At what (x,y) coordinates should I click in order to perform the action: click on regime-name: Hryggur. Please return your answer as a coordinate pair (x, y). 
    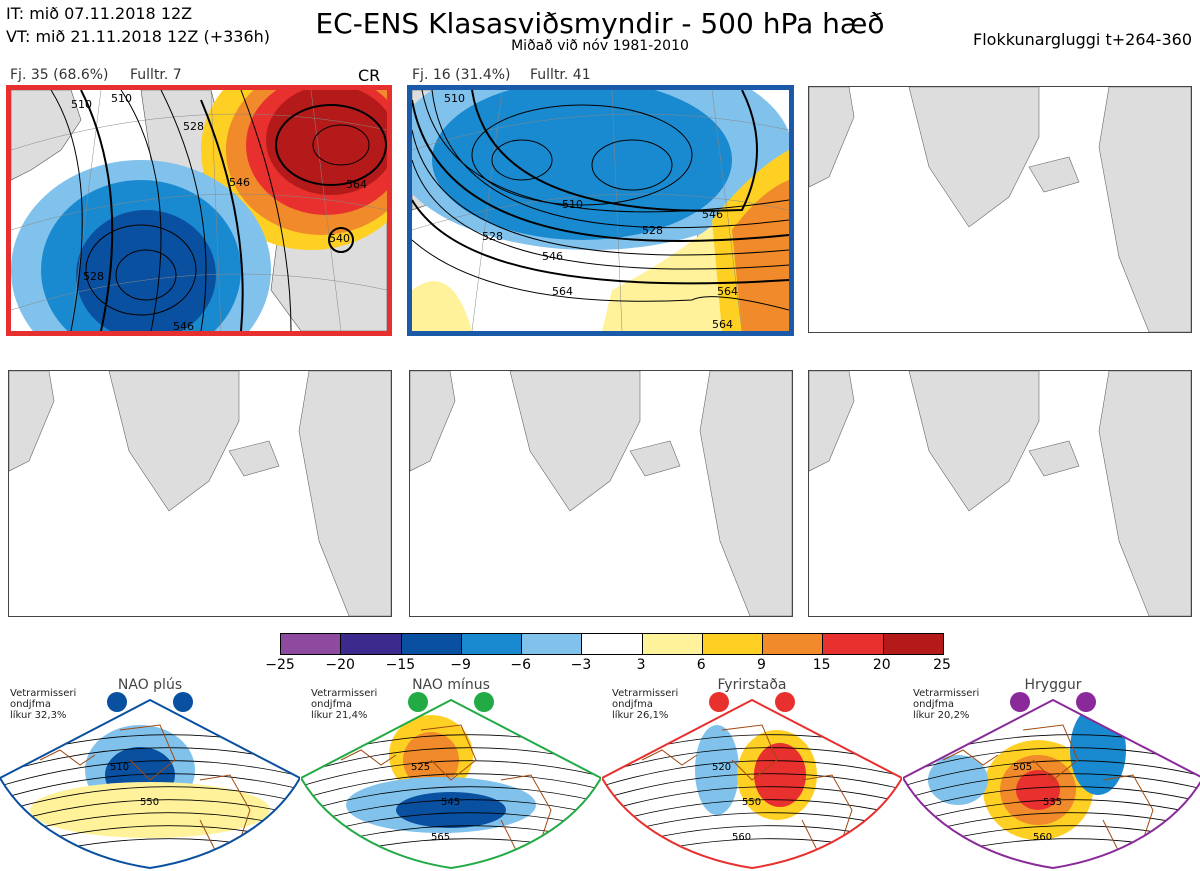
    Looking at the image, I should click on (1053, 685).